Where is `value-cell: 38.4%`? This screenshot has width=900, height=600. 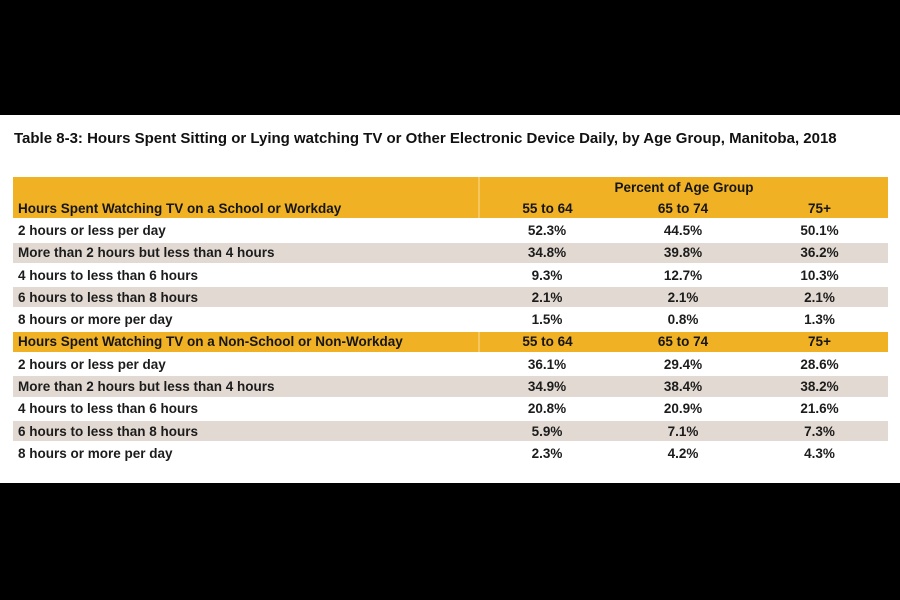
value-cell: 38.4% is located at coordinates (683, 387).